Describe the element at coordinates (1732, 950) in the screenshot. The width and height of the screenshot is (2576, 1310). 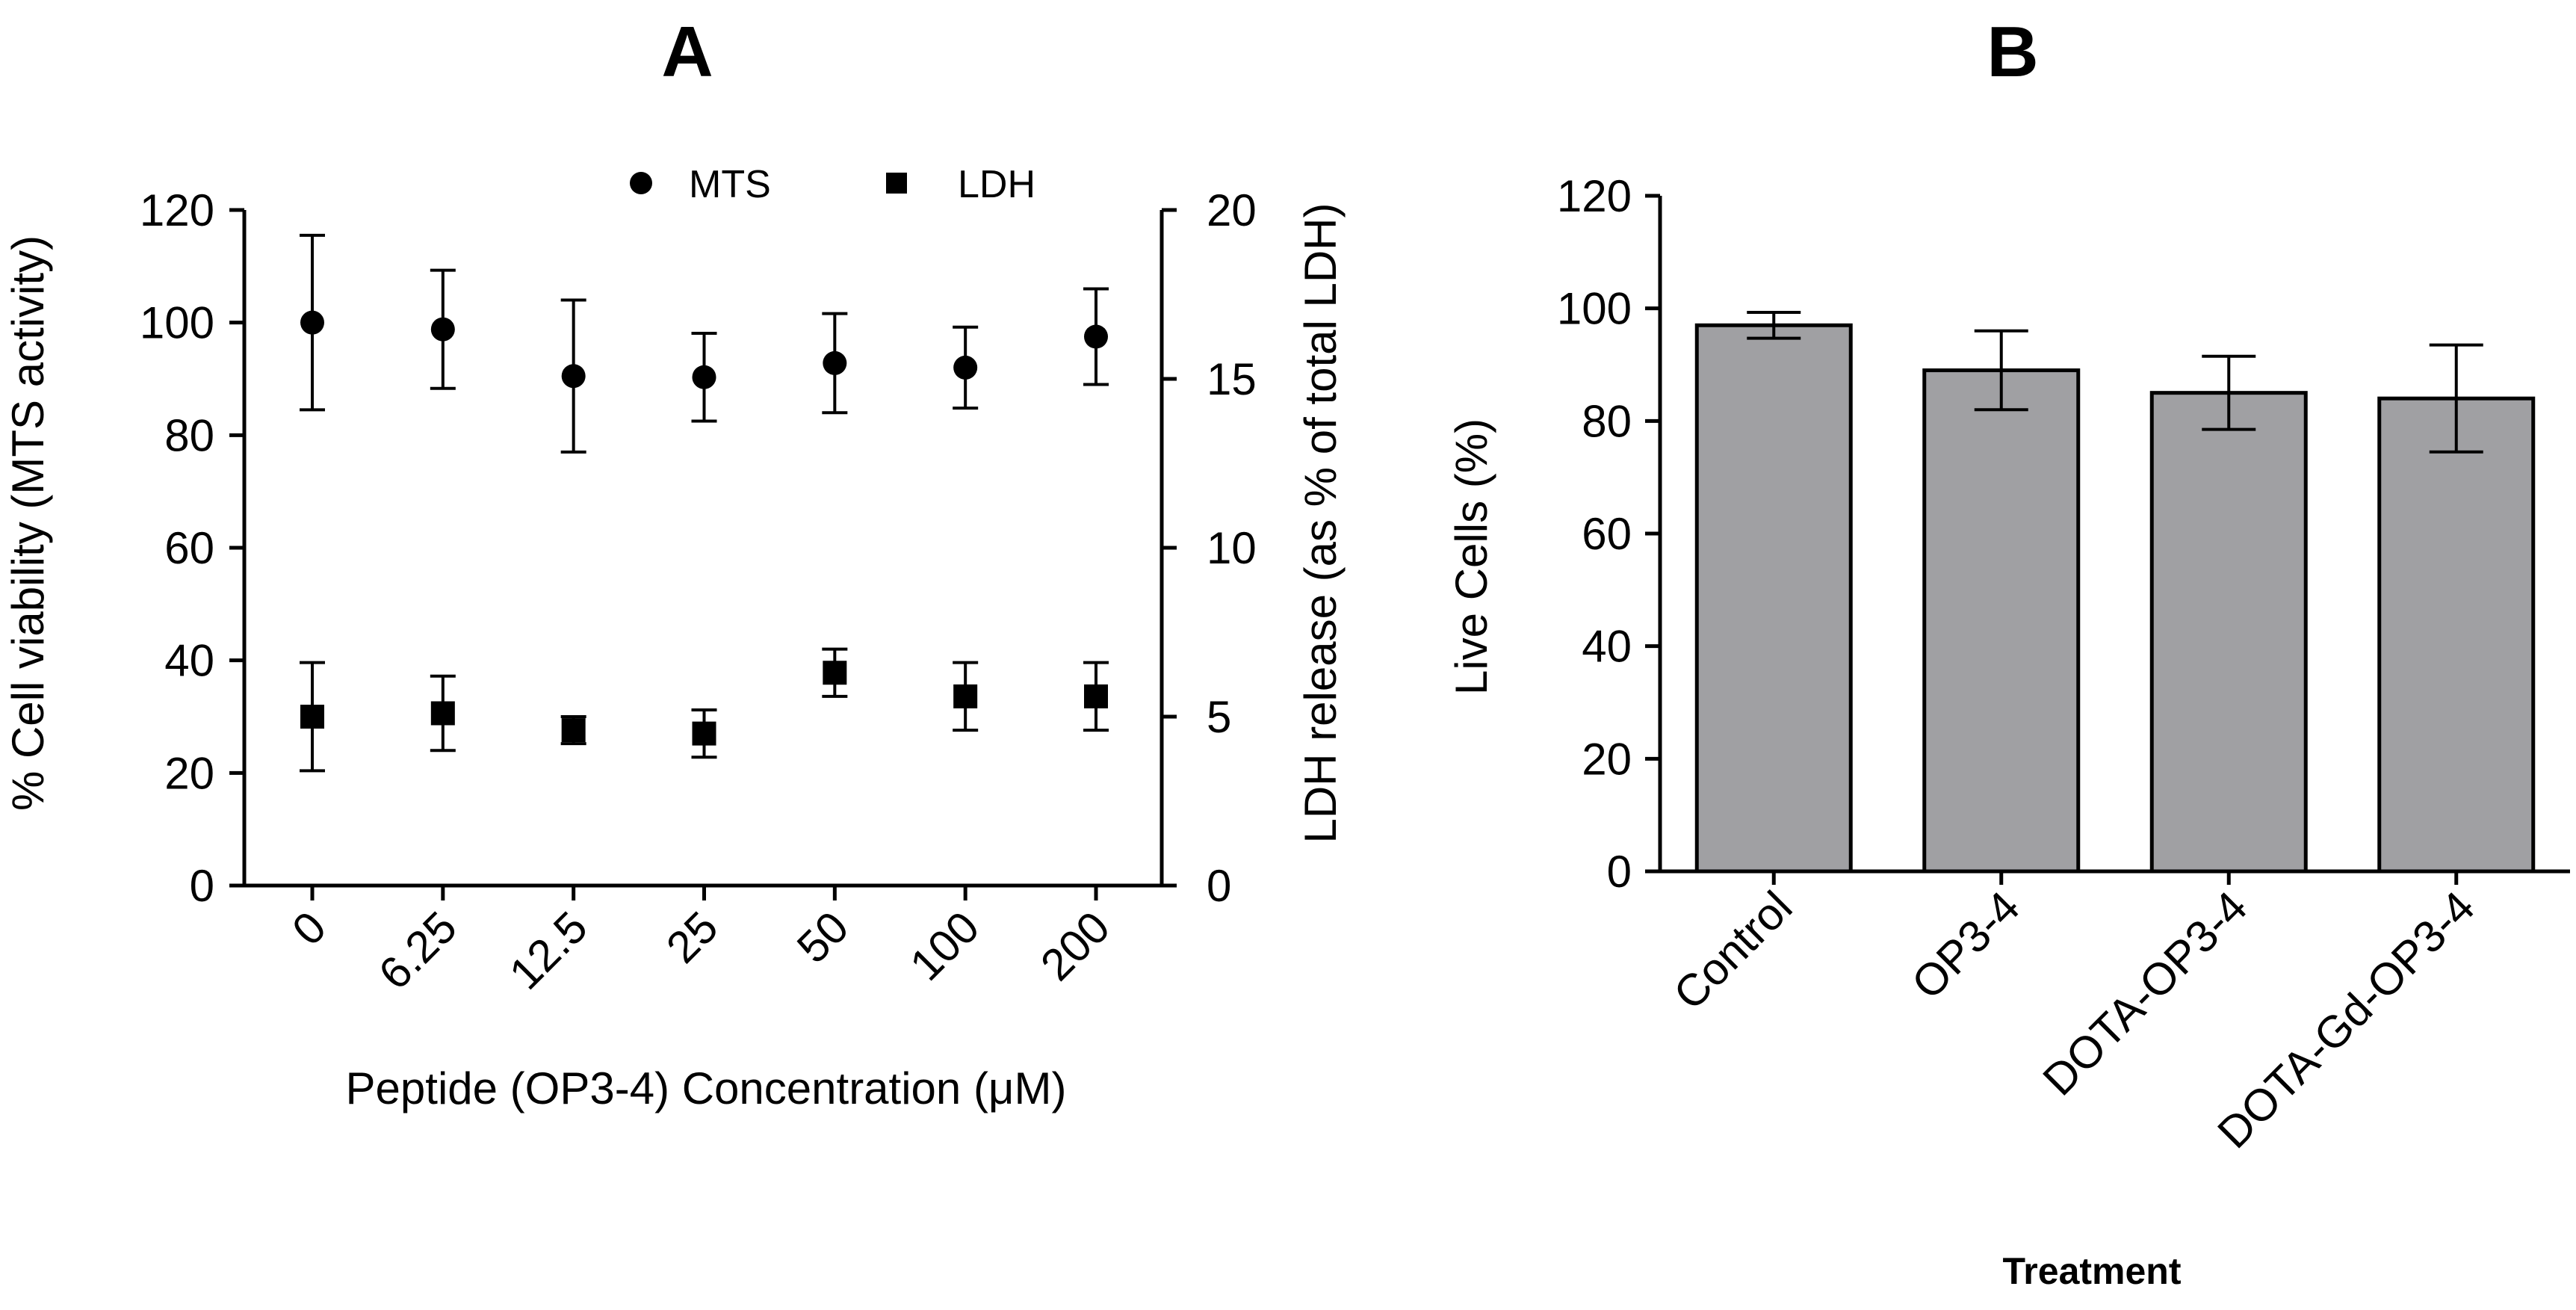
I see `panel-b-x-tick-label: Control` at that location.